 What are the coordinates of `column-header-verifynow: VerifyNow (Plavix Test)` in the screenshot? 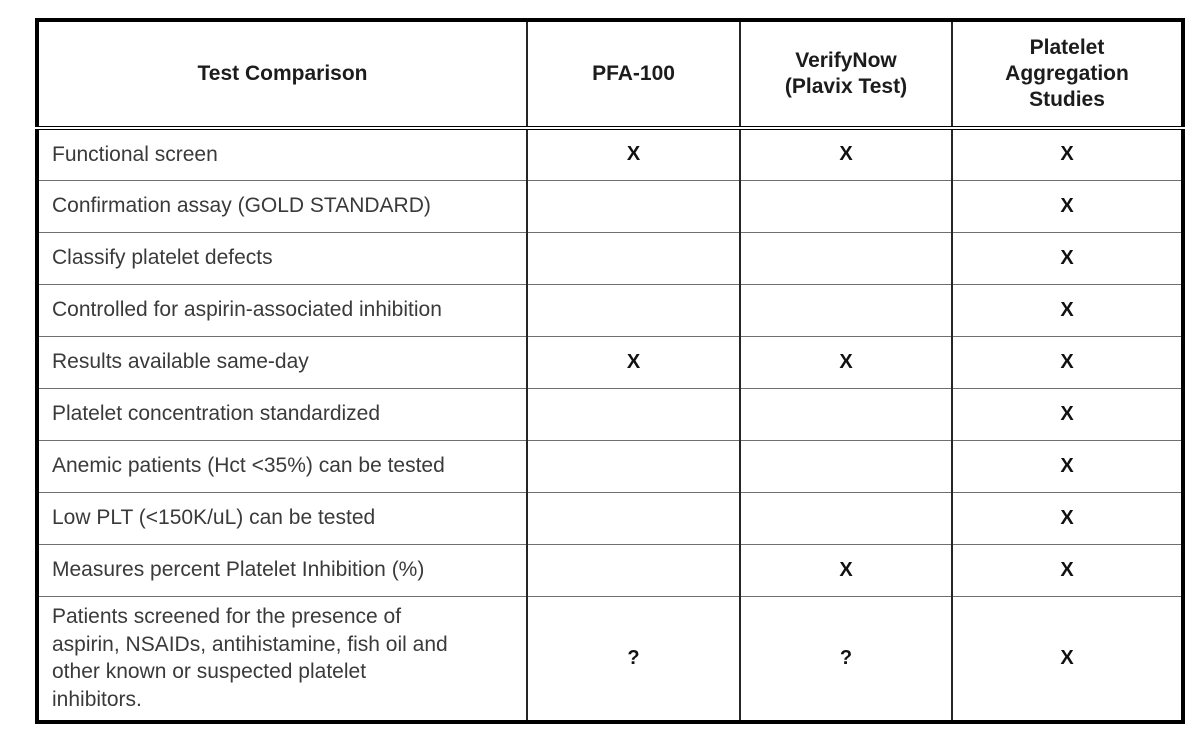 It's located at (845, 75).